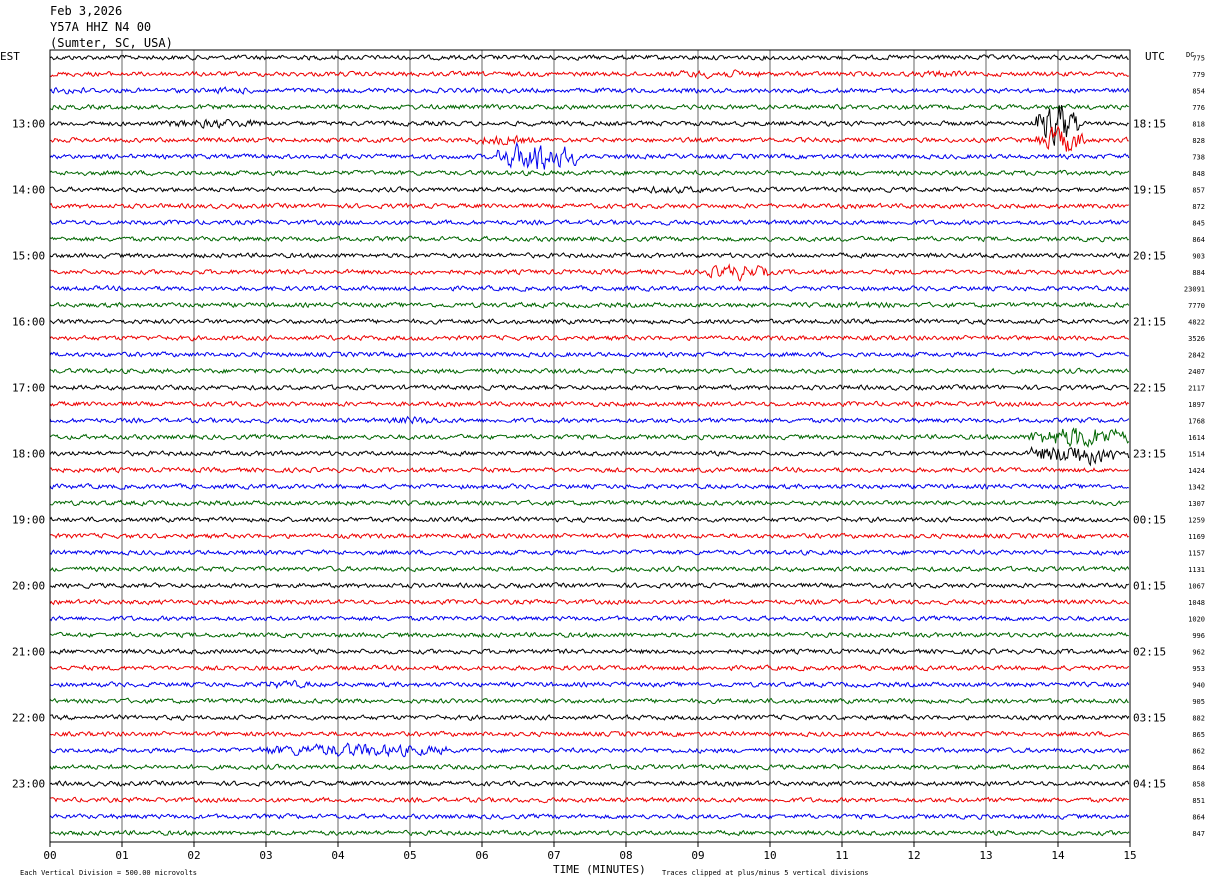 This screenshot has height=886, width=1210. What do you see at coordinates (193, 855) in the screenshot?
I see `x-tick-label: 02` at bounding box center [193, 855].